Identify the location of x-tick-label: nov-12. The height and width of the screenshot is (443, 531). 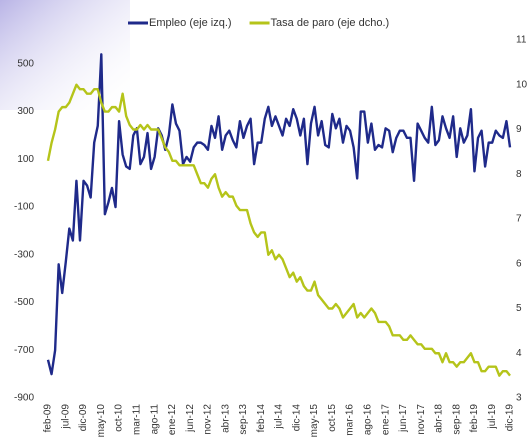
(208, 419).